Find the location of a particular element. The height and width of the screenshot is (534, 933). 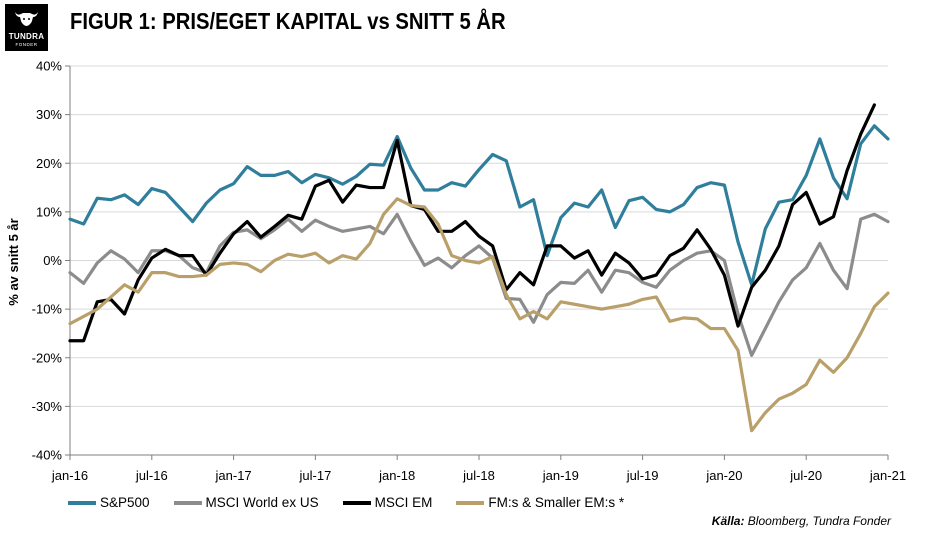

legend-label: FM:s & Smaller EM:s * is located at coordinates (556, 502).